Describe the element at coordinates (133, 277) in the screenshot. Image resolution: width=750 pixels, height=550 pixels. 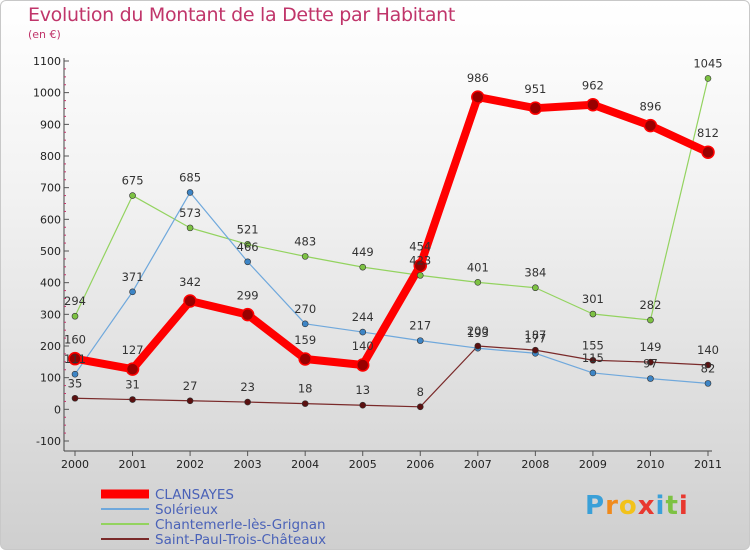
I see `data-label: 371` at that location.